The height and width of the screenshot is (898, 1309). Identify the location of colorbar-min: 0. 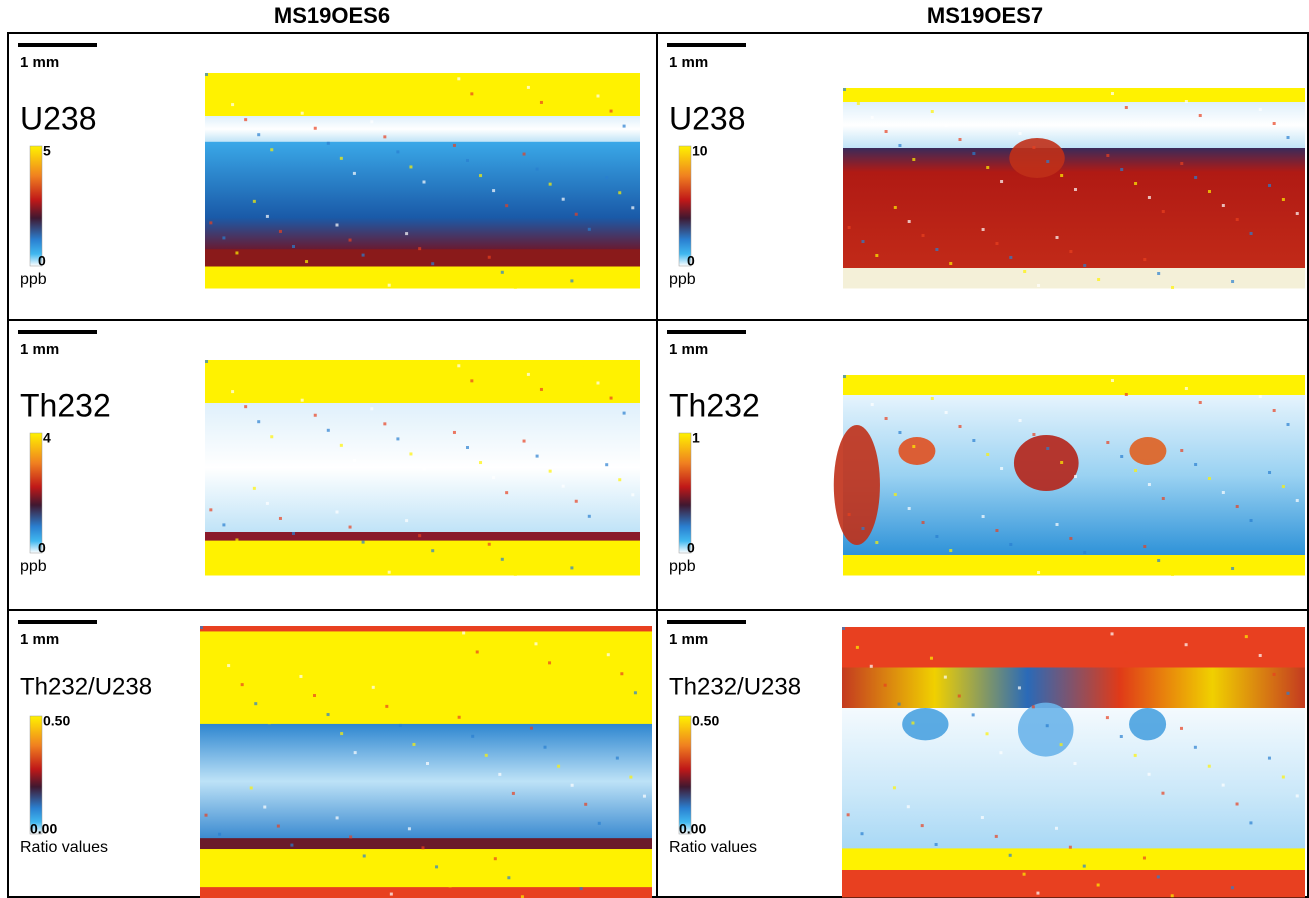
(42, 261).